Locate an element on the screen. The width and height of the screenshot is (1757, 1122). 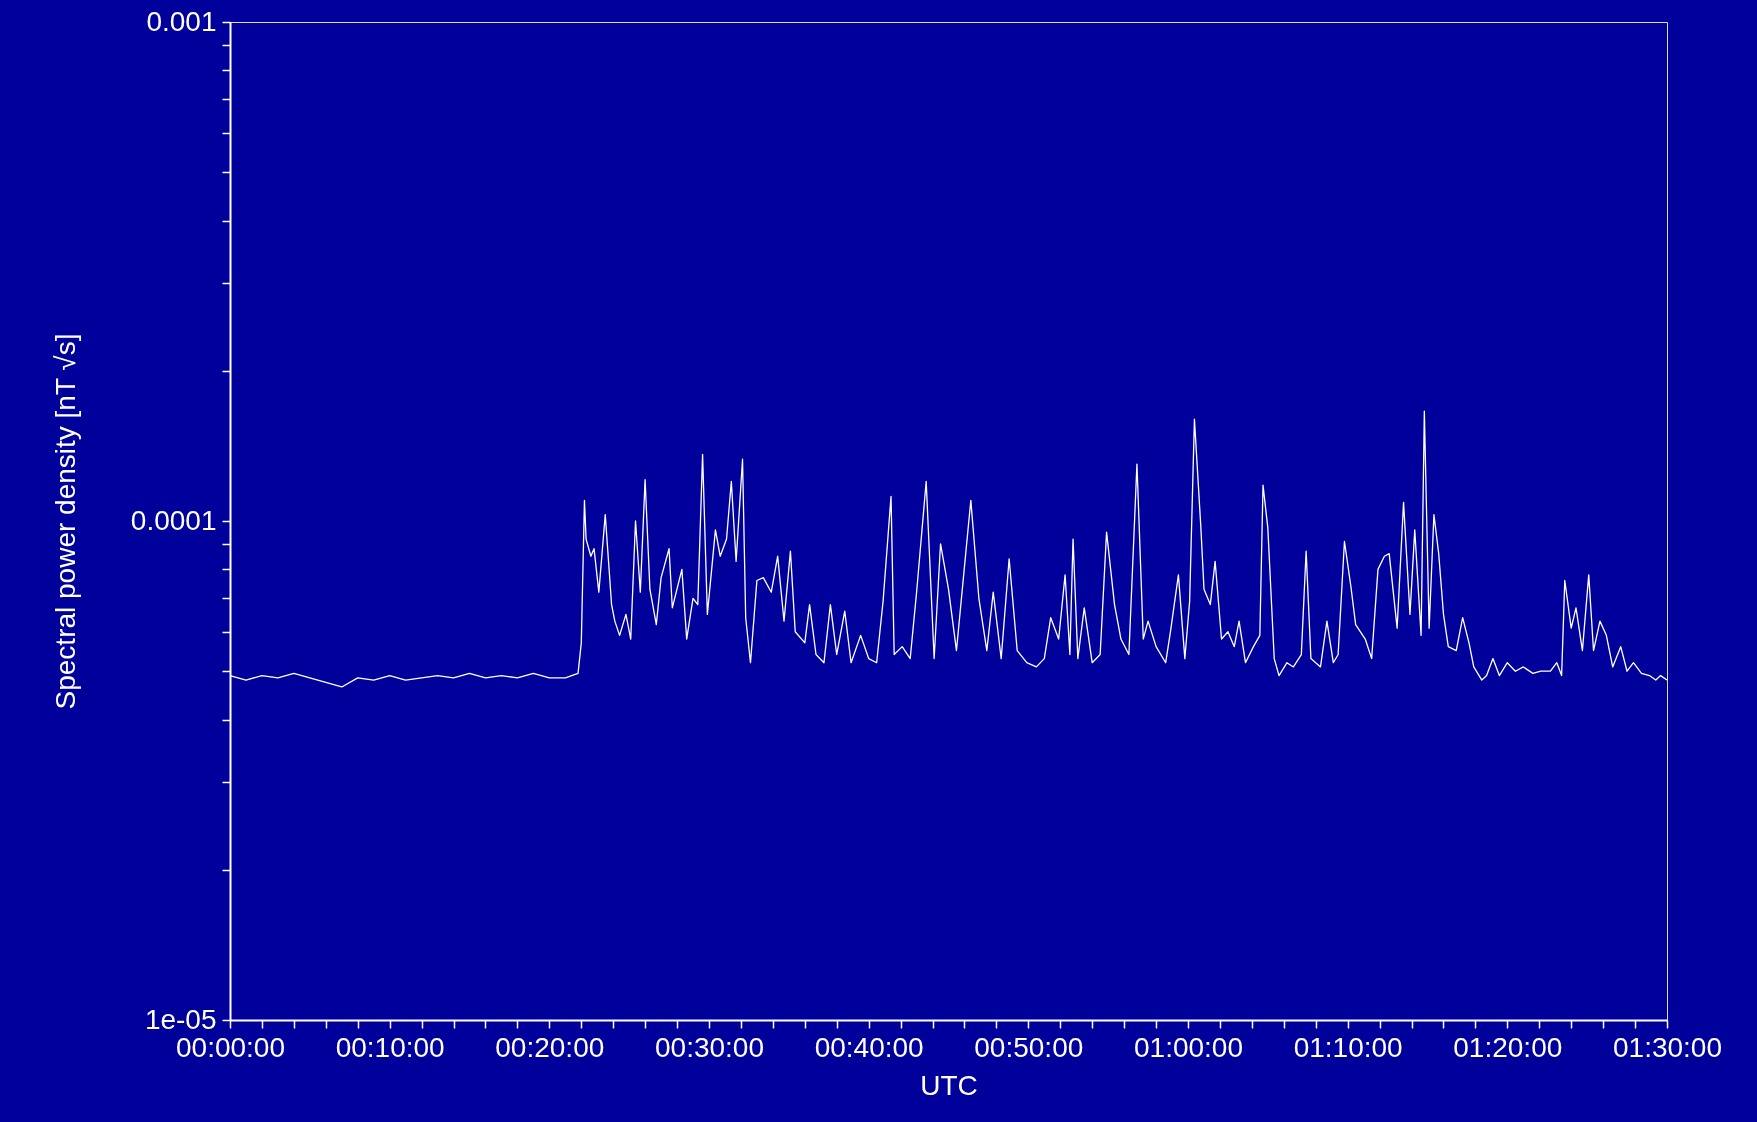
x-tick-label: 00:20:00 is located at coordinates (550, 1047).